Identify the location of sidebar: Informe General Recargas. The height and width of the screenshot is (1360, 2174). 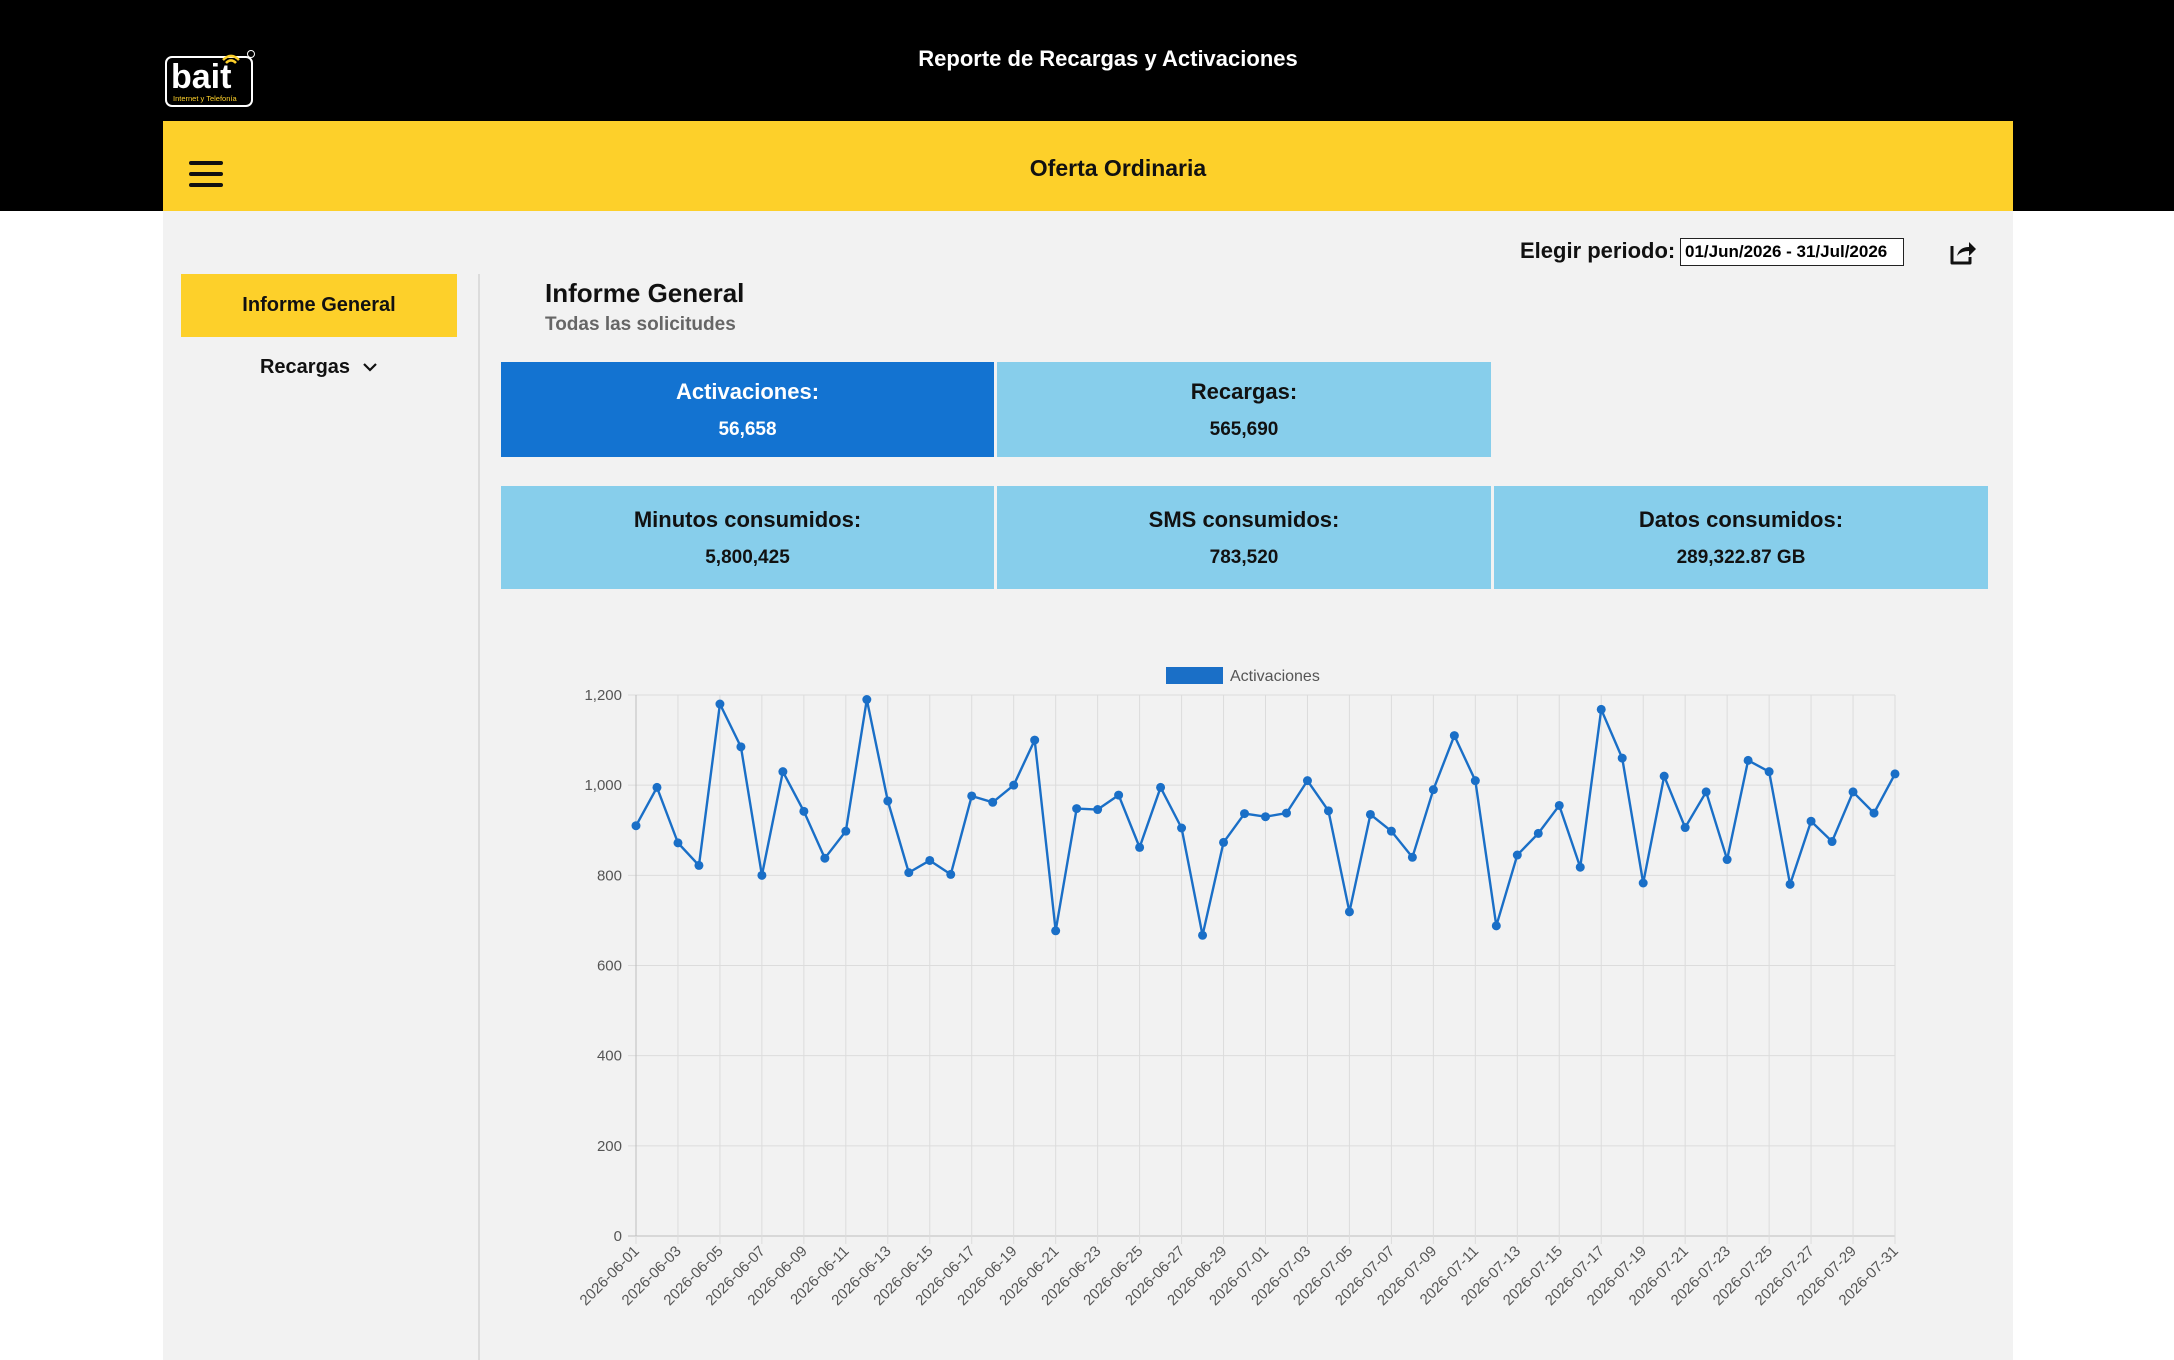
(319, 335).